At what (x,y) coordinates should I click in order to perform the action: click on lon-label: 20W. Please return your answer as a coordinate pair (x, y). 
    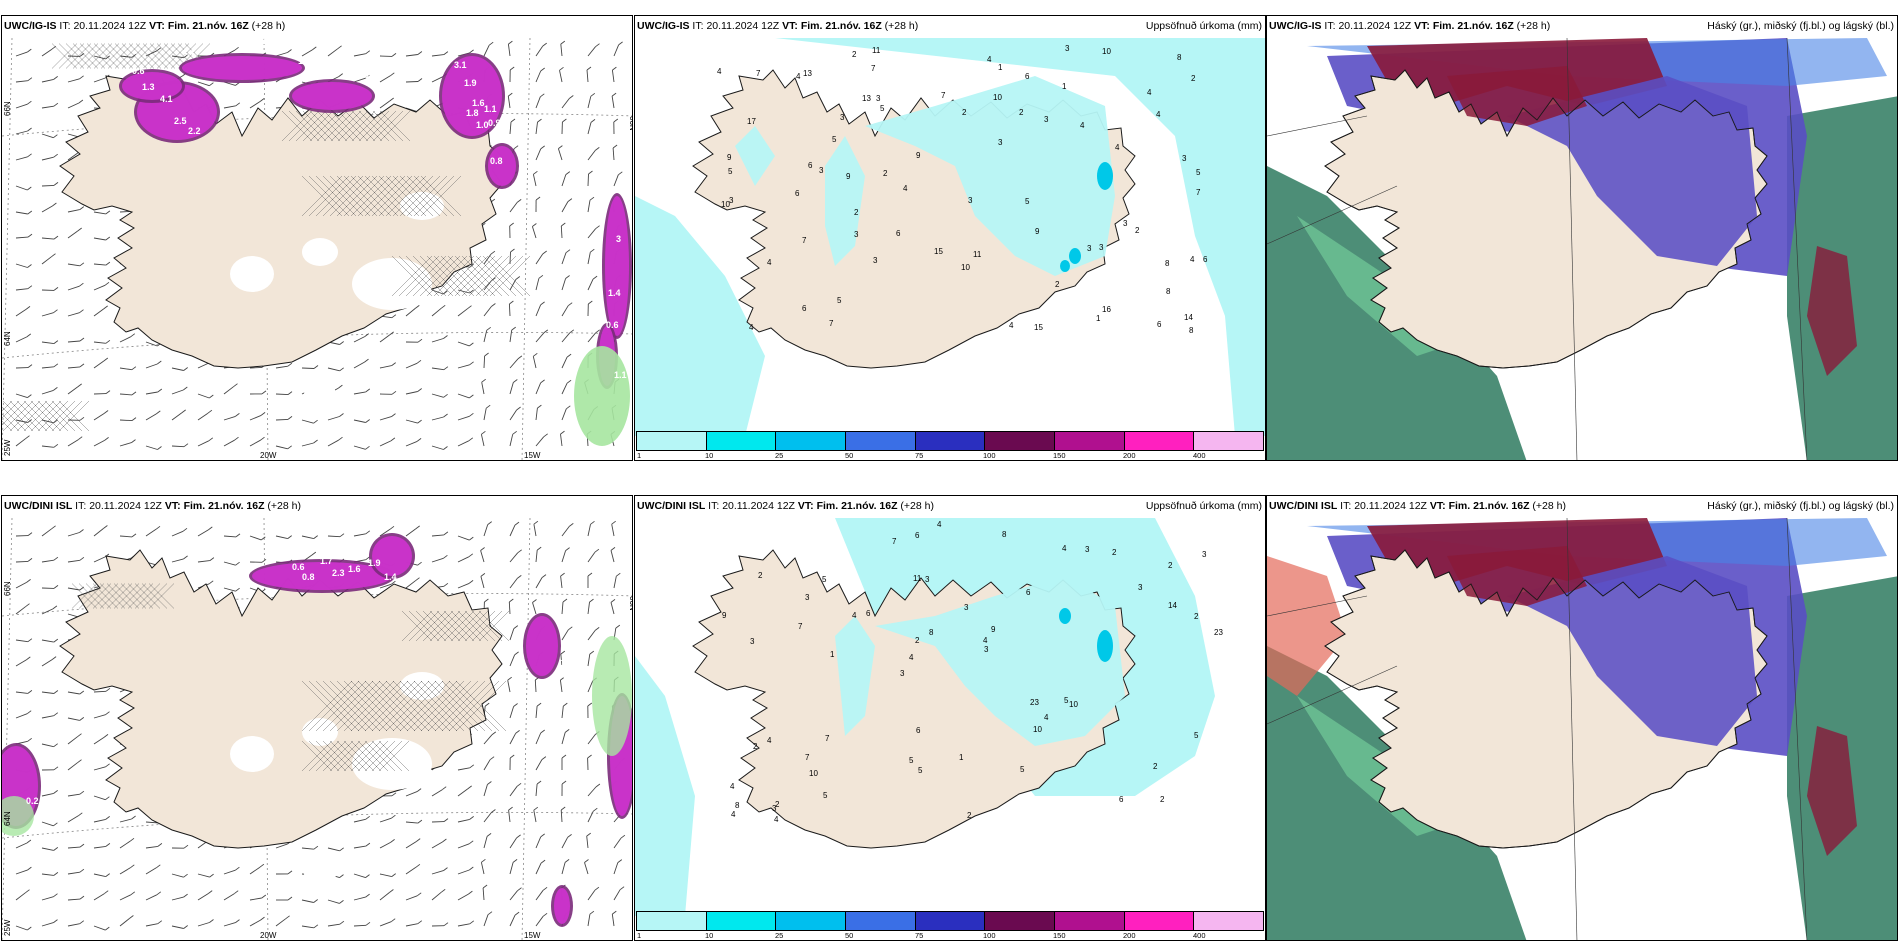
    Looking at the image, I should click on (268, 935).